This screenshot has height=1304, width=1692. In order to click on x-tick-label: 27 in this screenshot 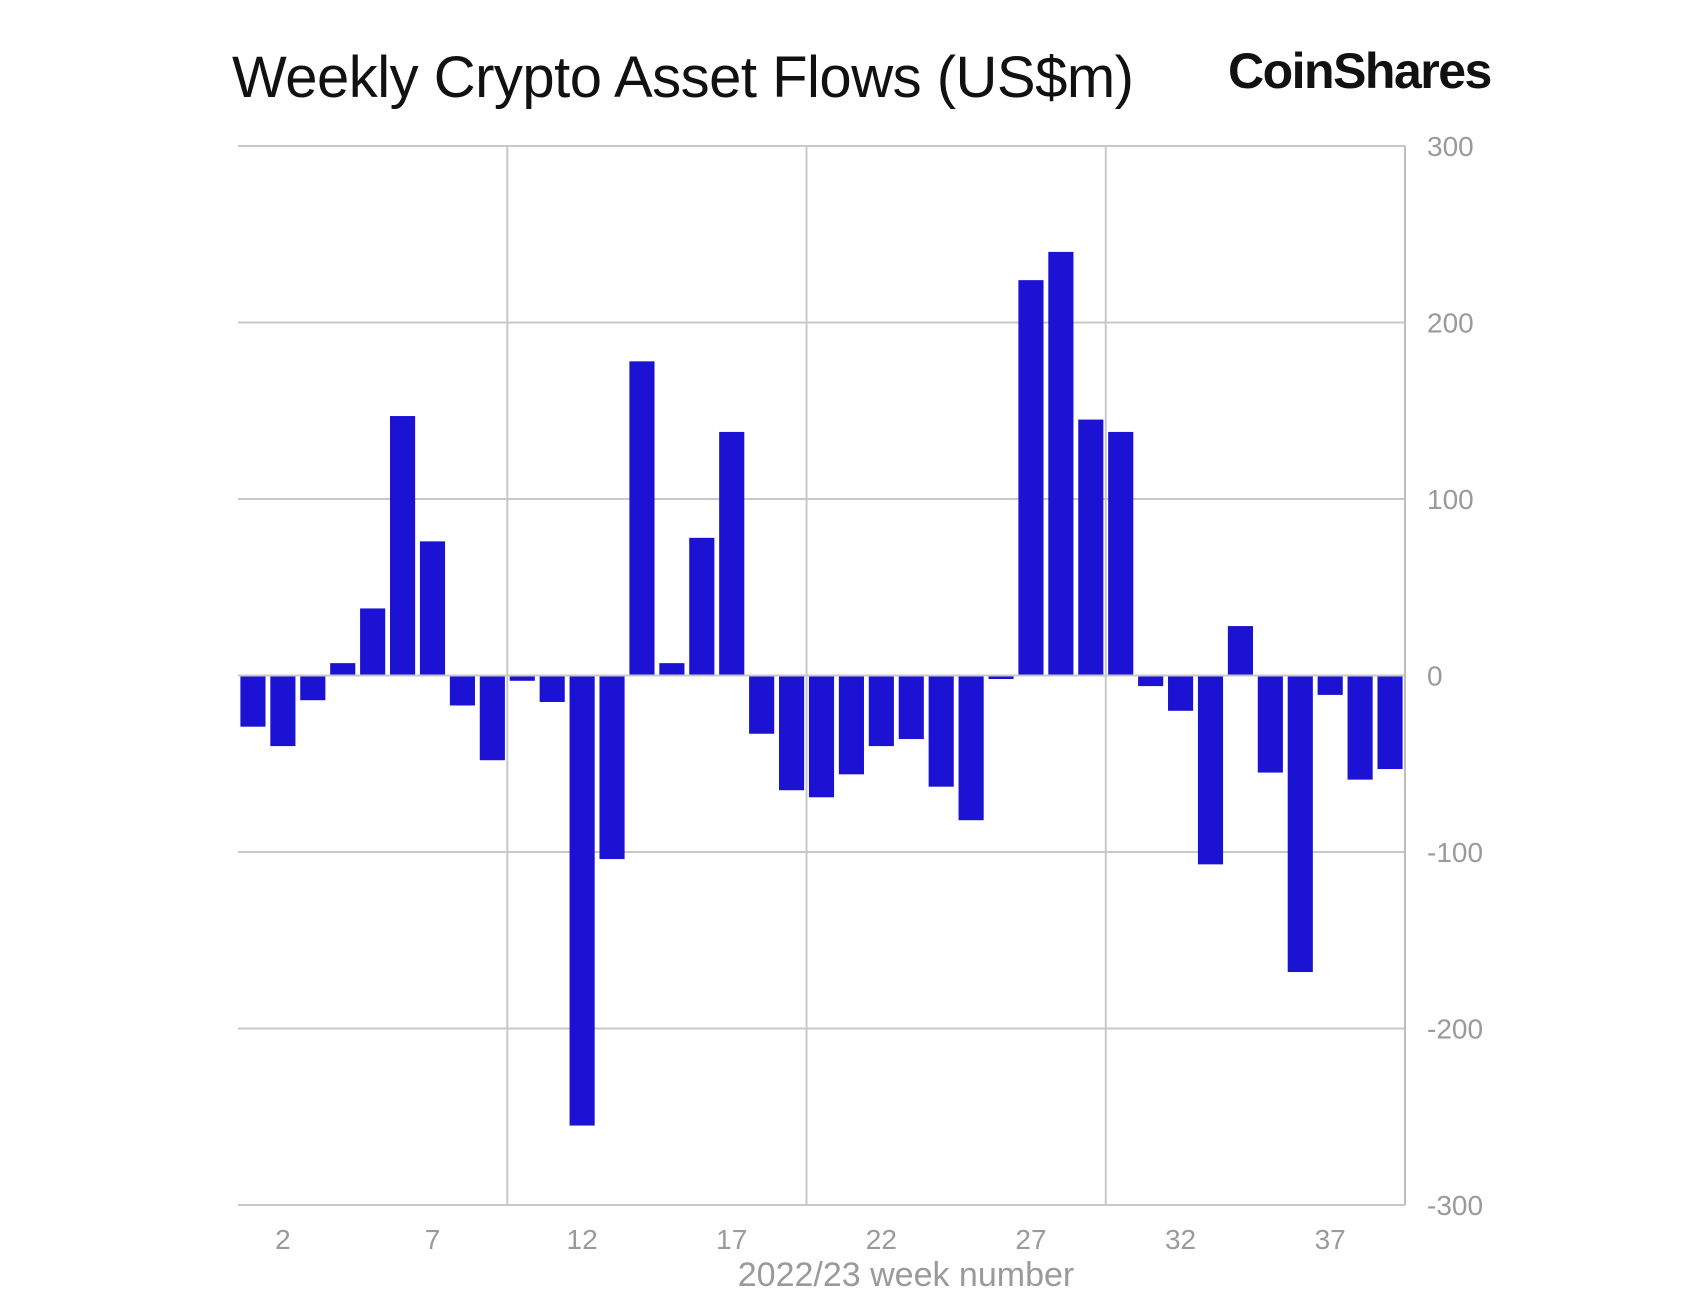, I will do `click(1030, 1239)`.